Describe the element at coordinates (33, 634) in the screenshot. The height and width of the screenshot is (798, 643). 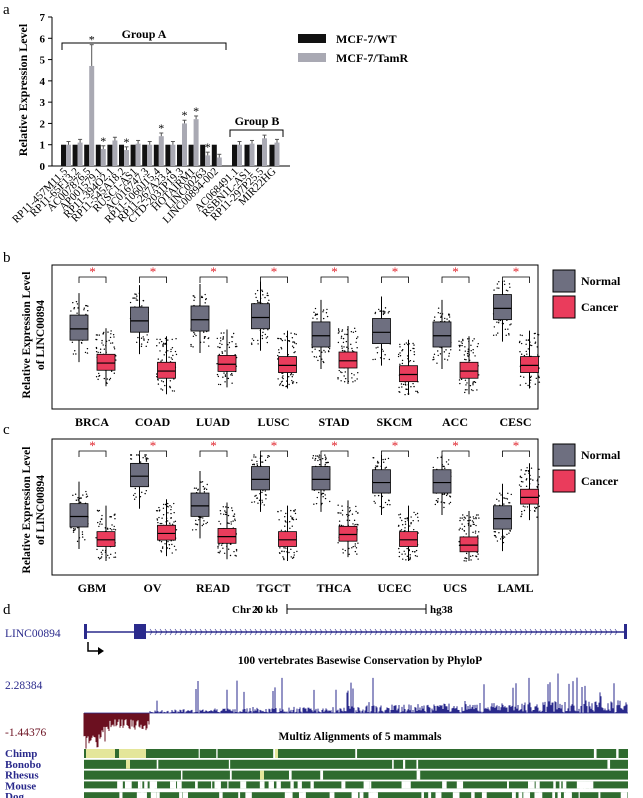
I see `gene-label: LINC00894` at that location.